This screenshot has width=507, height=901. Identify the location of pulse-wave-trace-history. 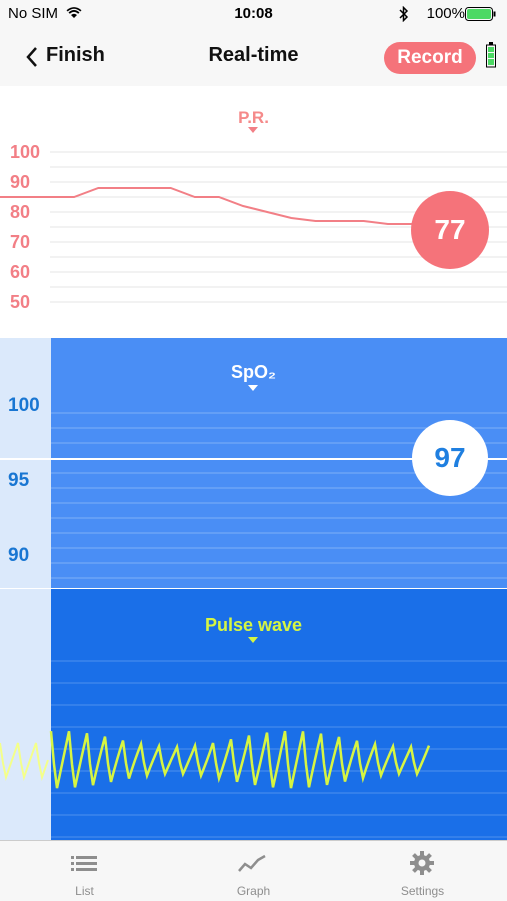
(24, 762).